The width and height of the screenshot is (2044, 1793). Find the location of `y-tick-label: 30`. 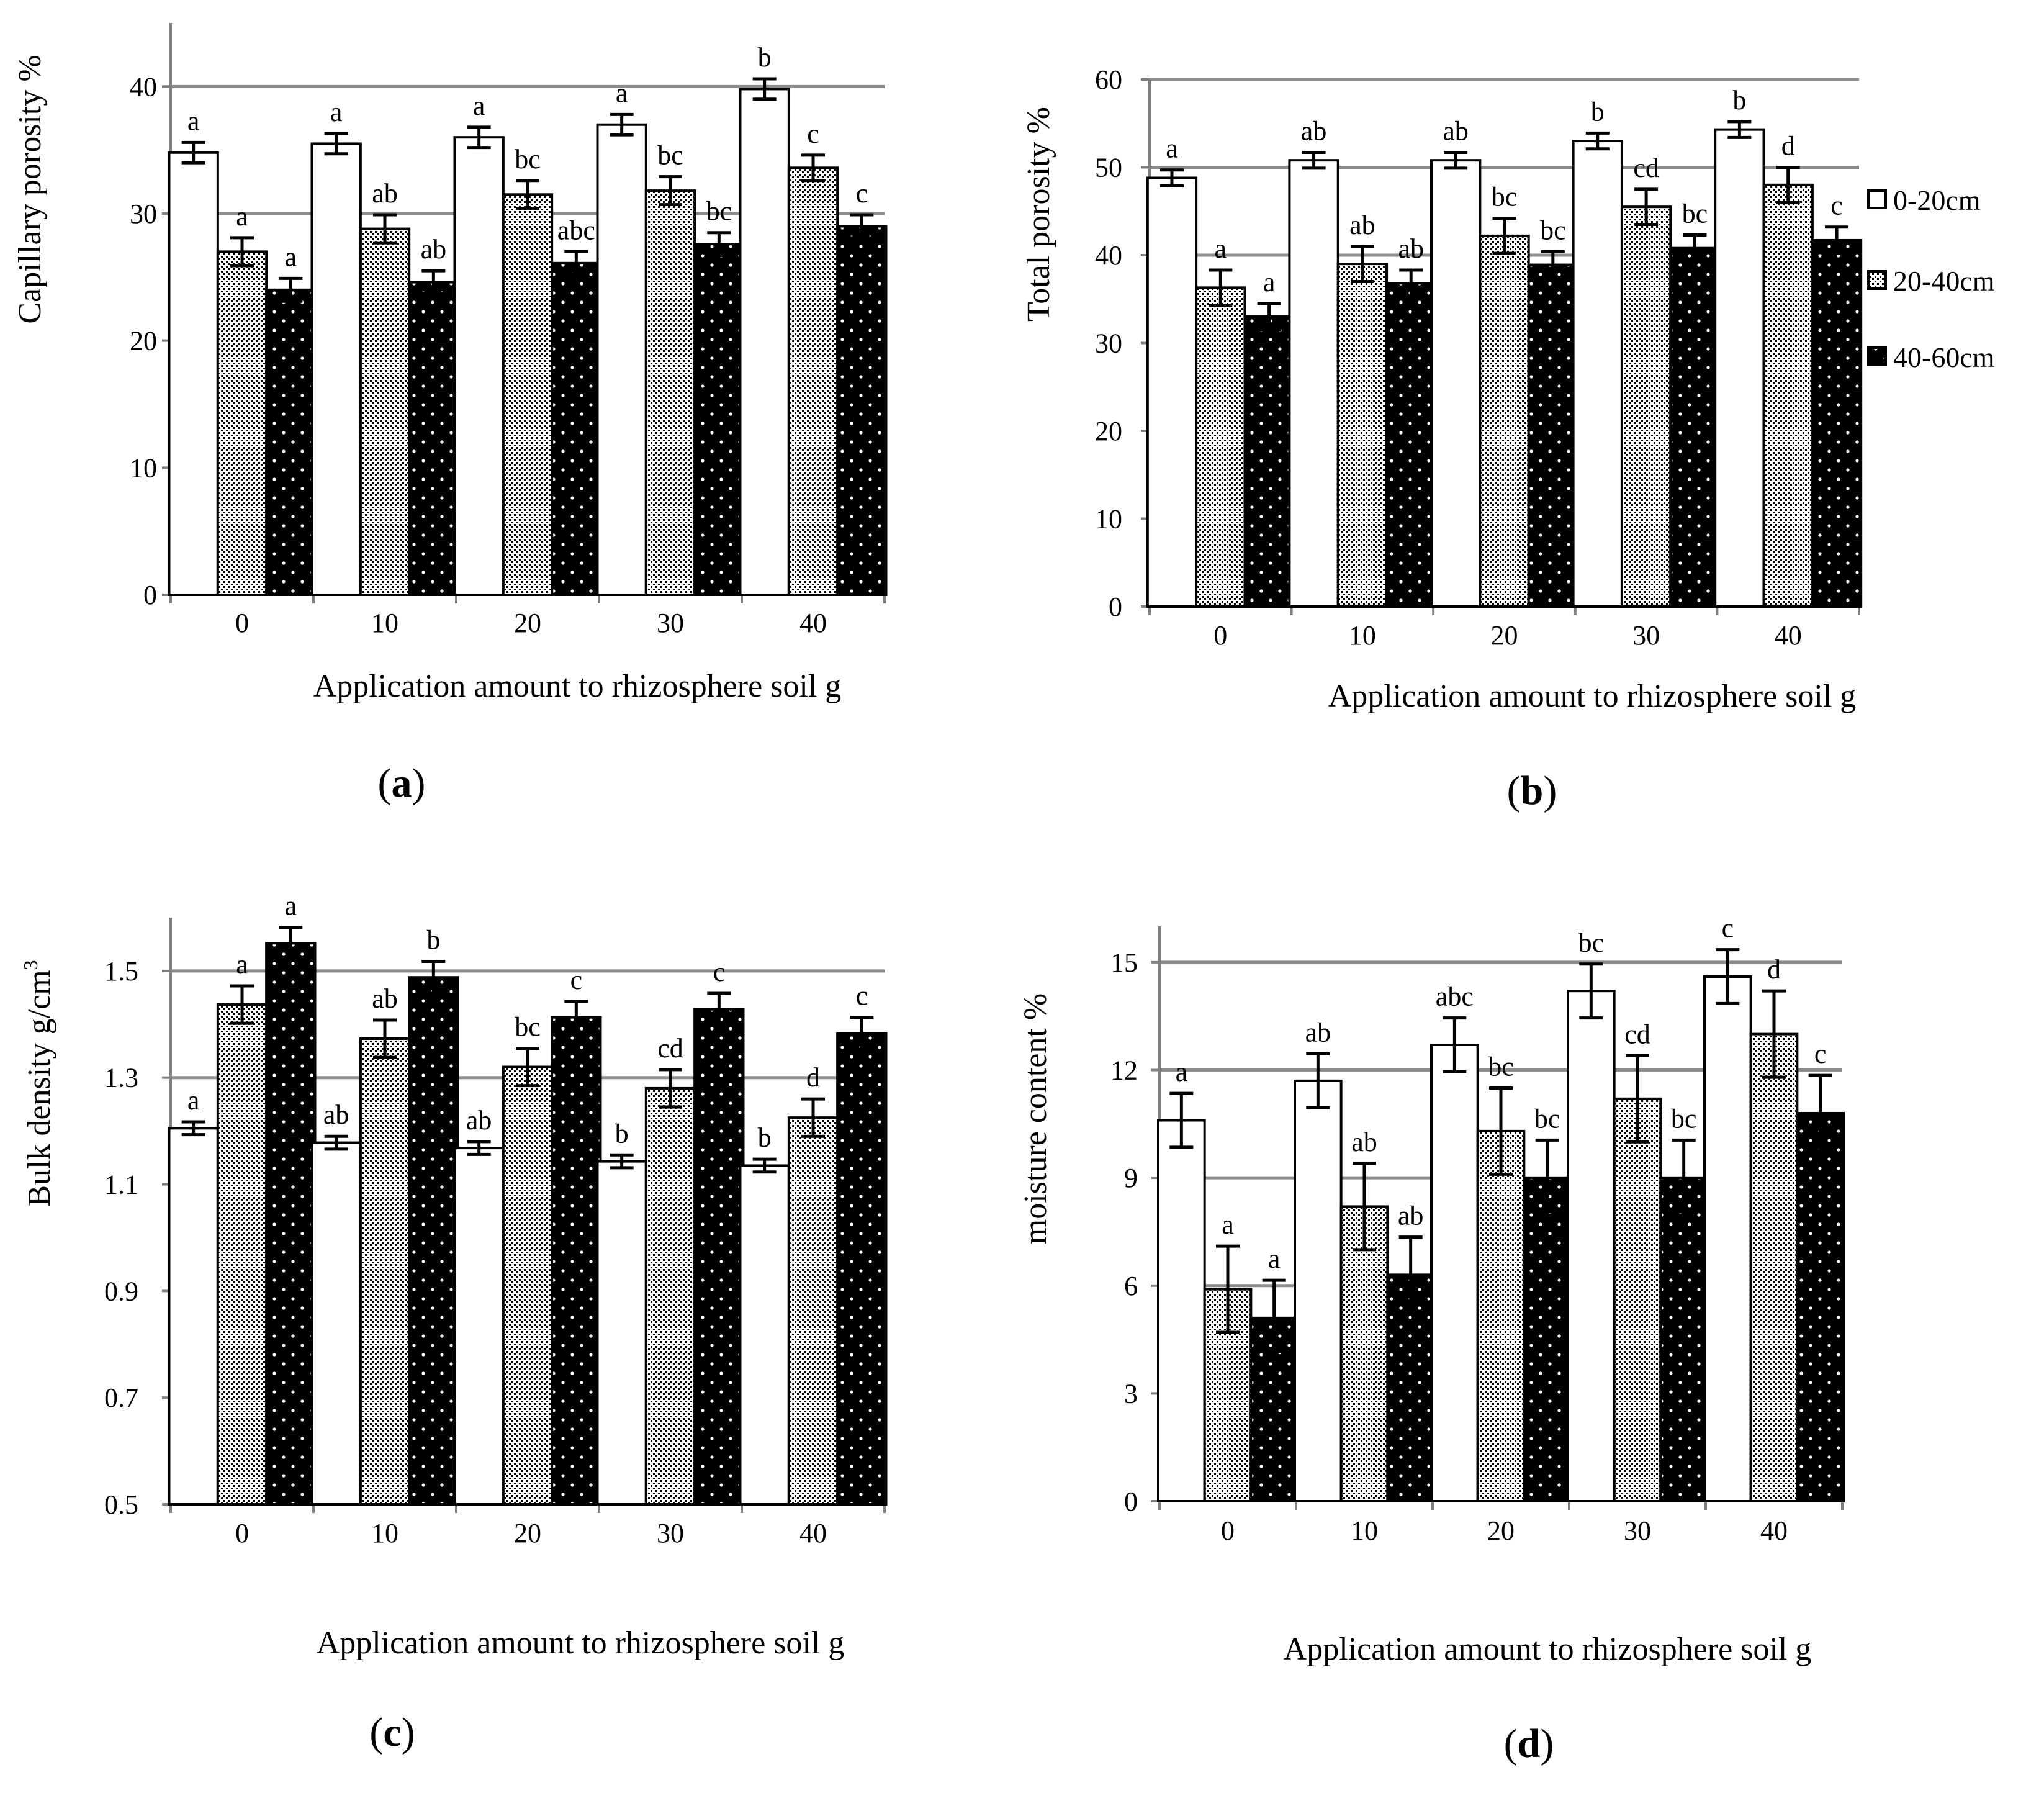

y-tick-label: 30 is located at coordinates (1108, 344).